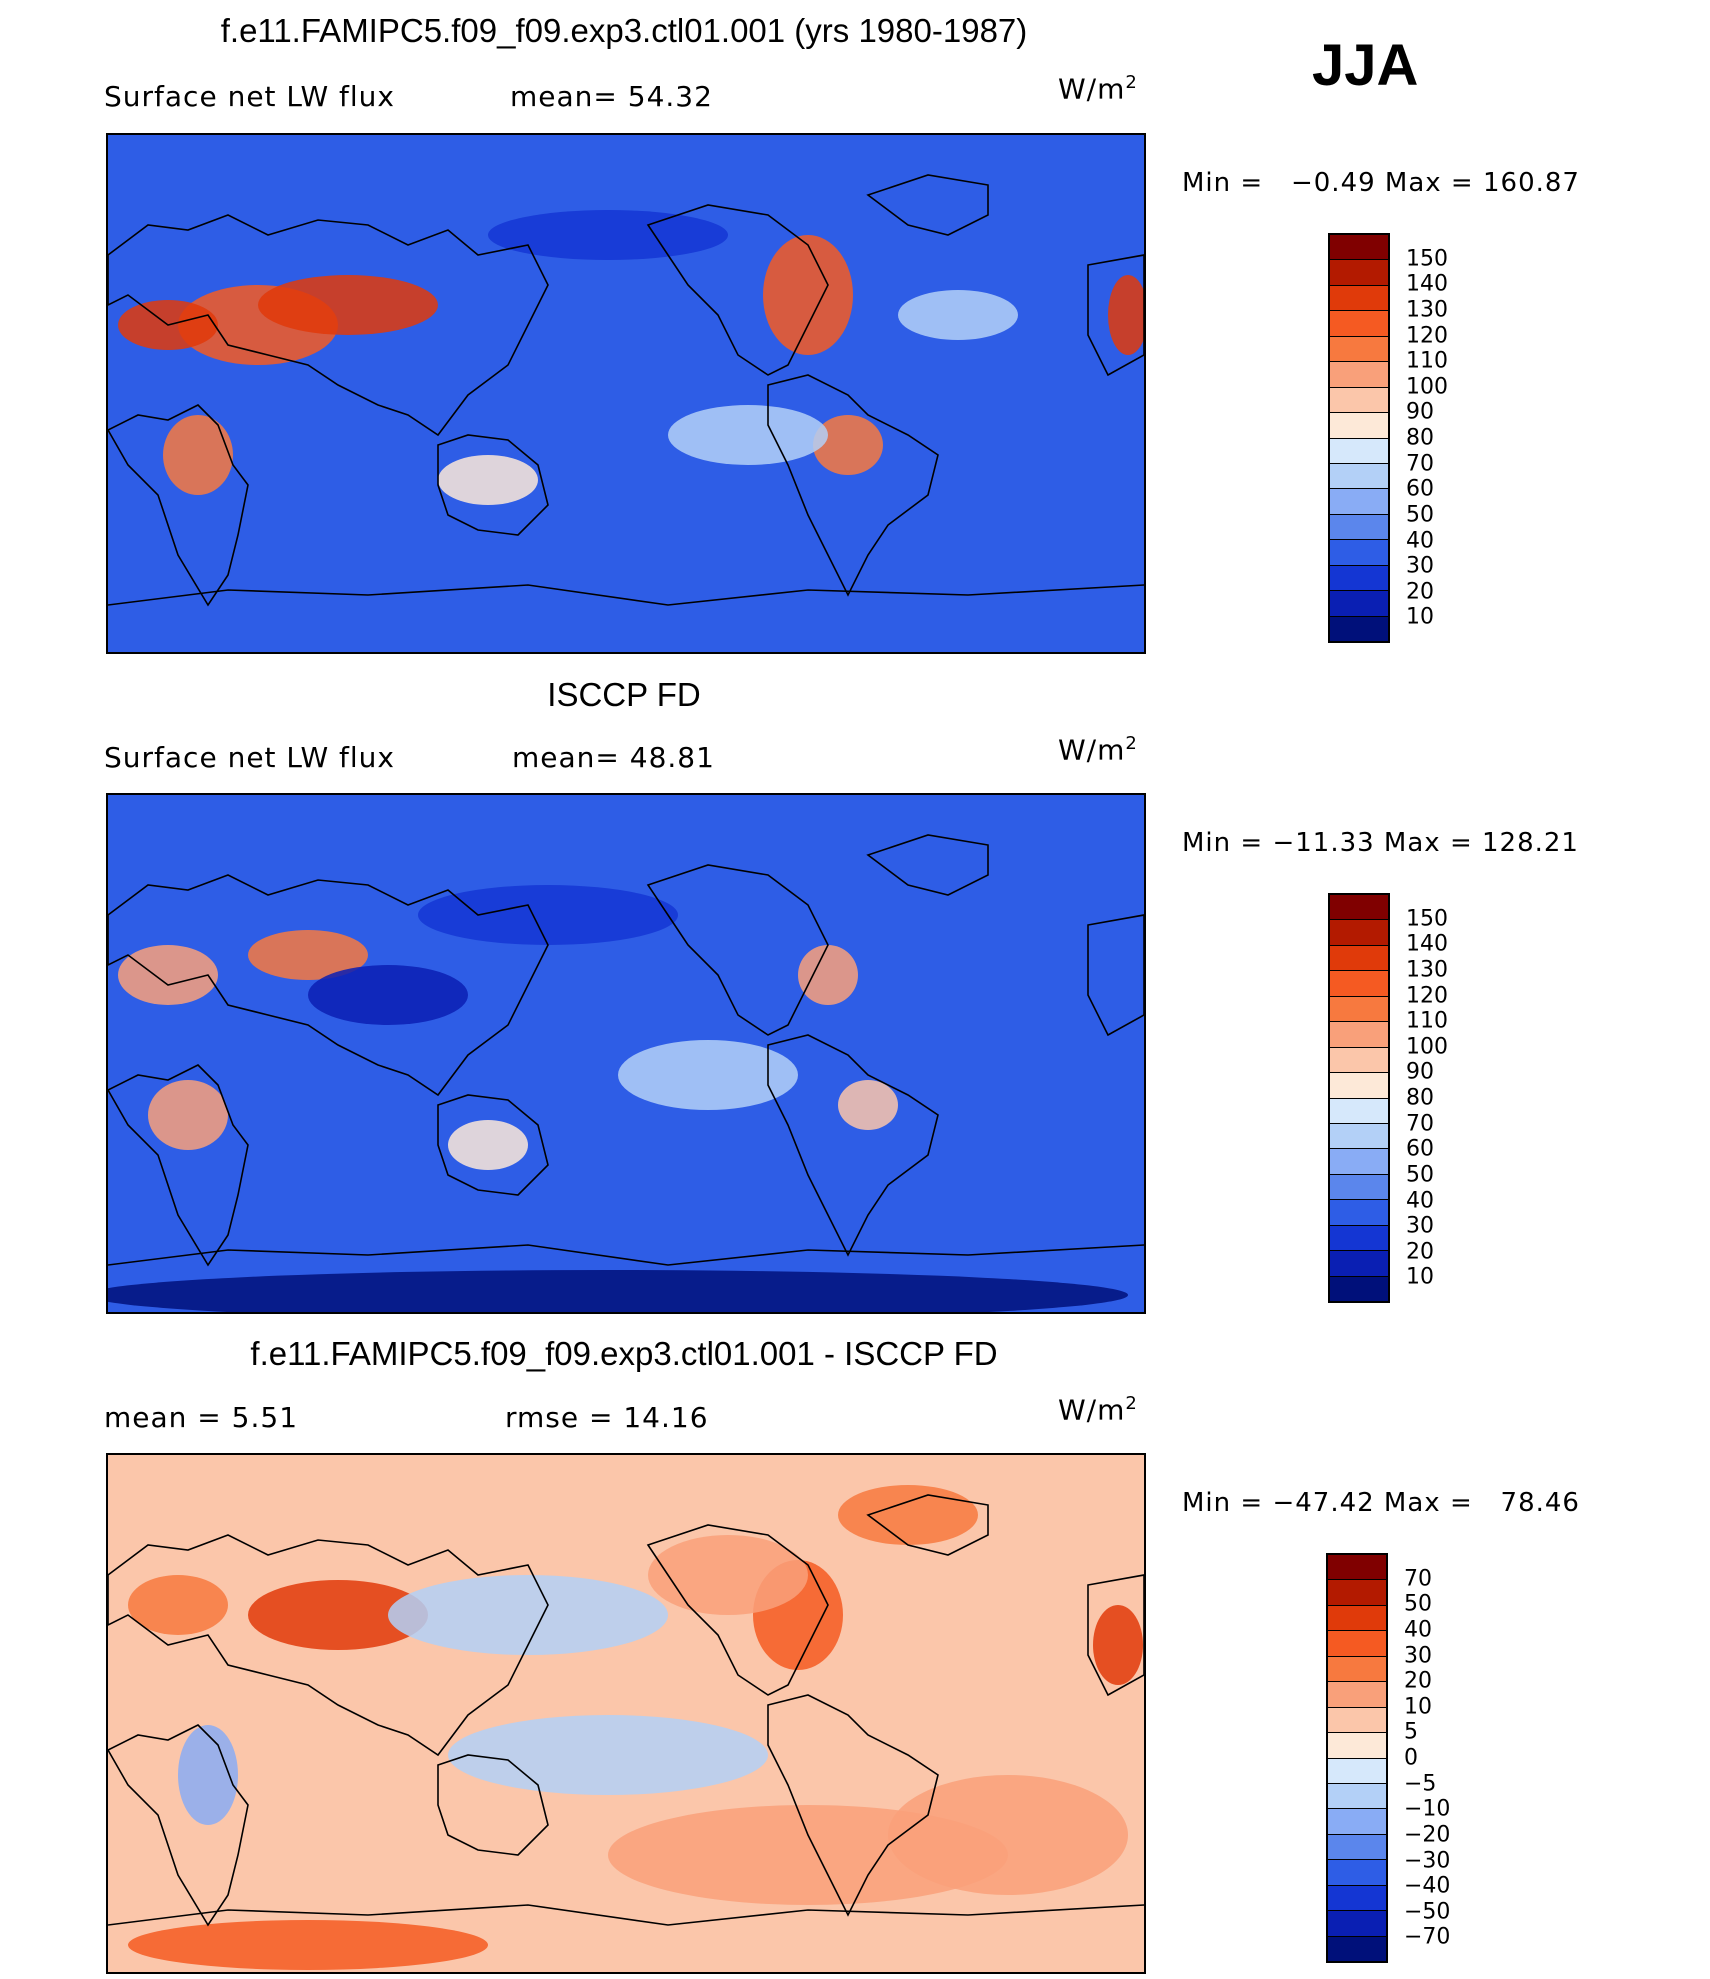 The height and width of the screenshot is (1979, 1710). What do you see at coordinates (613, 757) in the screenshot?
I see `panel2-mean: mean= 48.81` at bounding box center [613, 757].